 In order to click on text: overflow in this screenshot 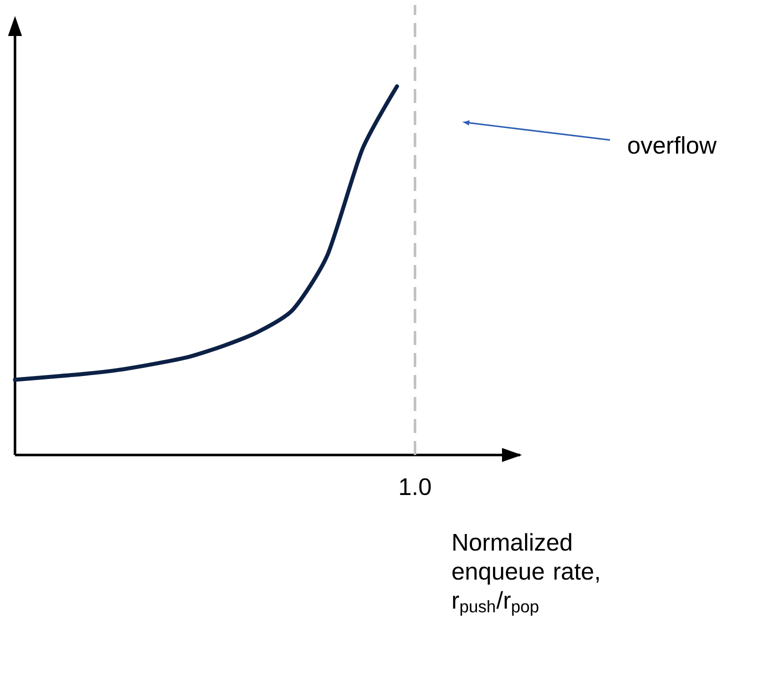, I will do `click(672, 145)`.